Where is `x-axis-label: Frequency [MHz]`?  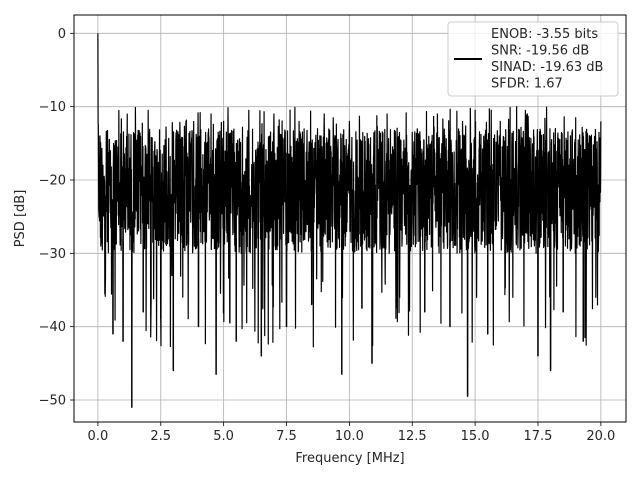 x-axis-label: Frequency [MHz] is located at coordinates (349, 458).